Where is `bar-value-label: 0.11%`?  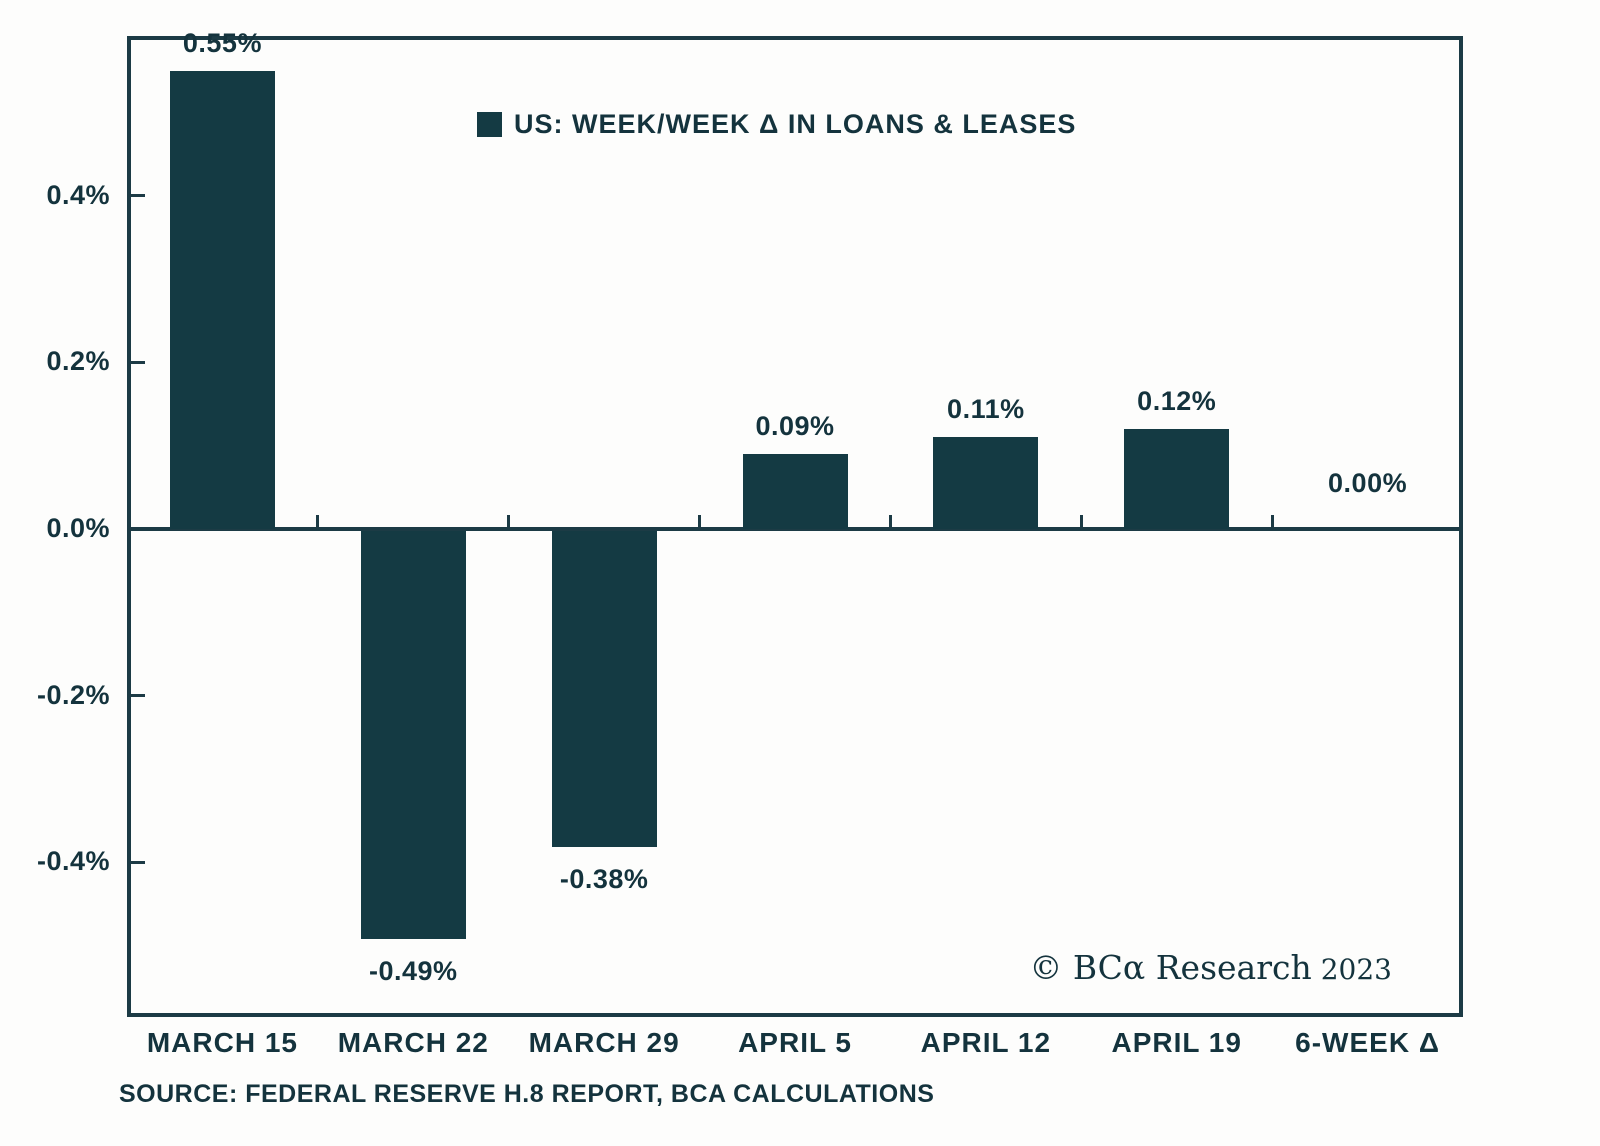
bar-value-label: 0.11% is located at coordinates (986, 409).